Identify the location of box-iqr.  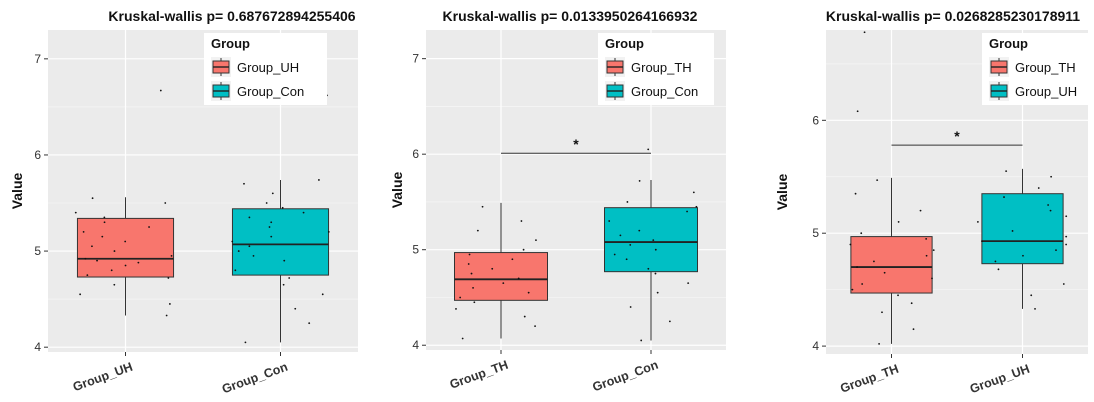
(1022, 229).